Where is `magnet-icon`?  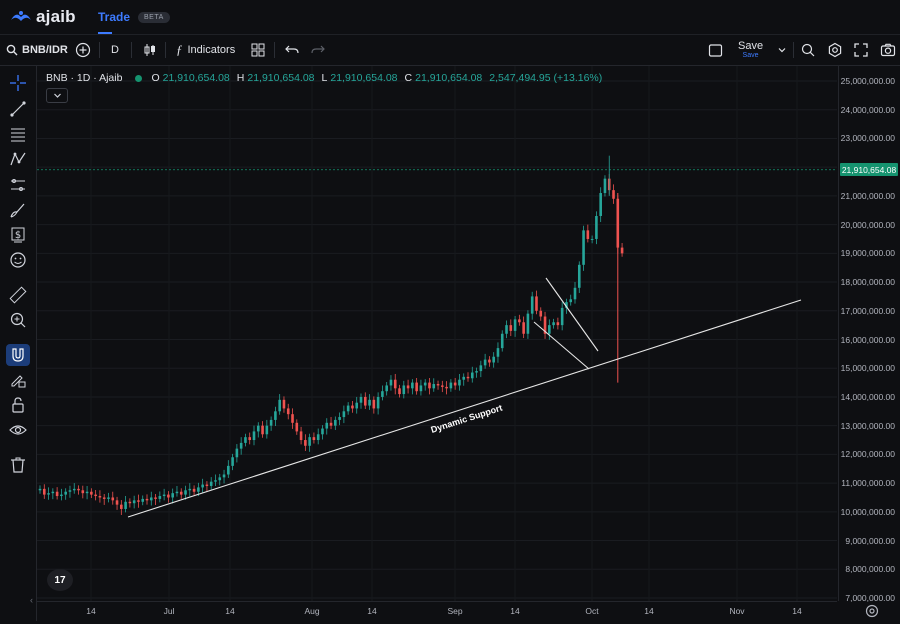 magnet-icon is located at coordinates (18, 355).